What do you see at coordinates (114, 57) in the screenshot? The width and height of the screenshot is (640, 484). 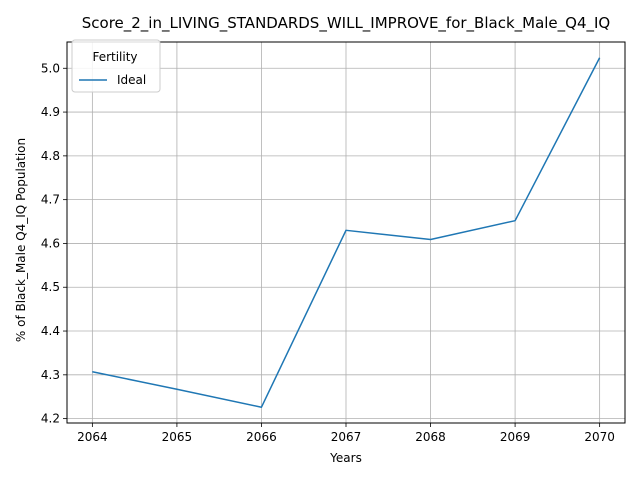 I see `legend-title: Fertility` at bounding box center [114, 57].